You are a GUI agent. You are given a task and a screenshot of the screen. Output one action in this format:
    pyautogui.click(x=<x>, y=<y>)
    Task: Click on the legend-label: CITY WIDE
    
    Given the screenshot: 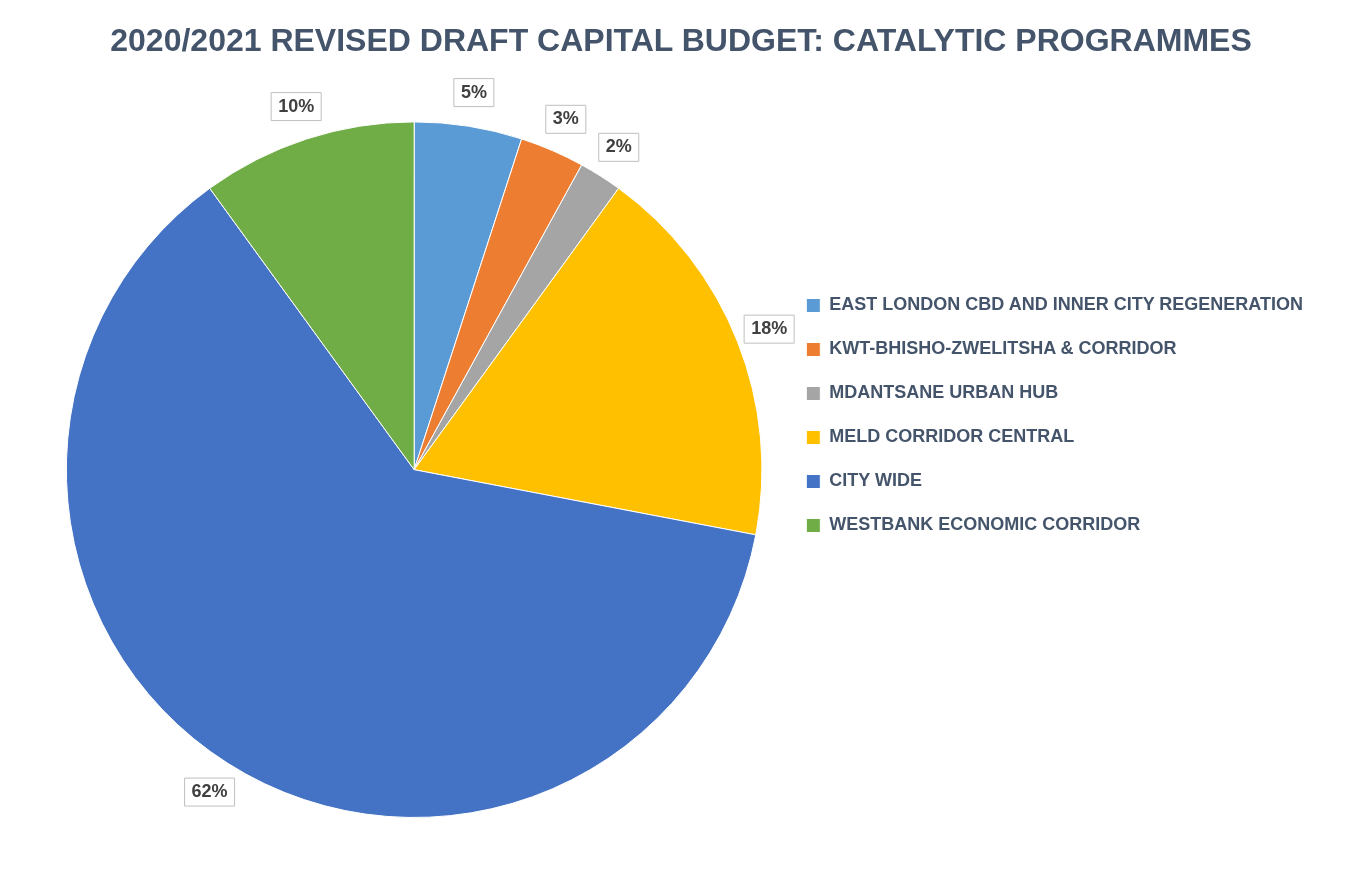 What is the action you would take?
    pyautogui.click(x=875, y=480)
    